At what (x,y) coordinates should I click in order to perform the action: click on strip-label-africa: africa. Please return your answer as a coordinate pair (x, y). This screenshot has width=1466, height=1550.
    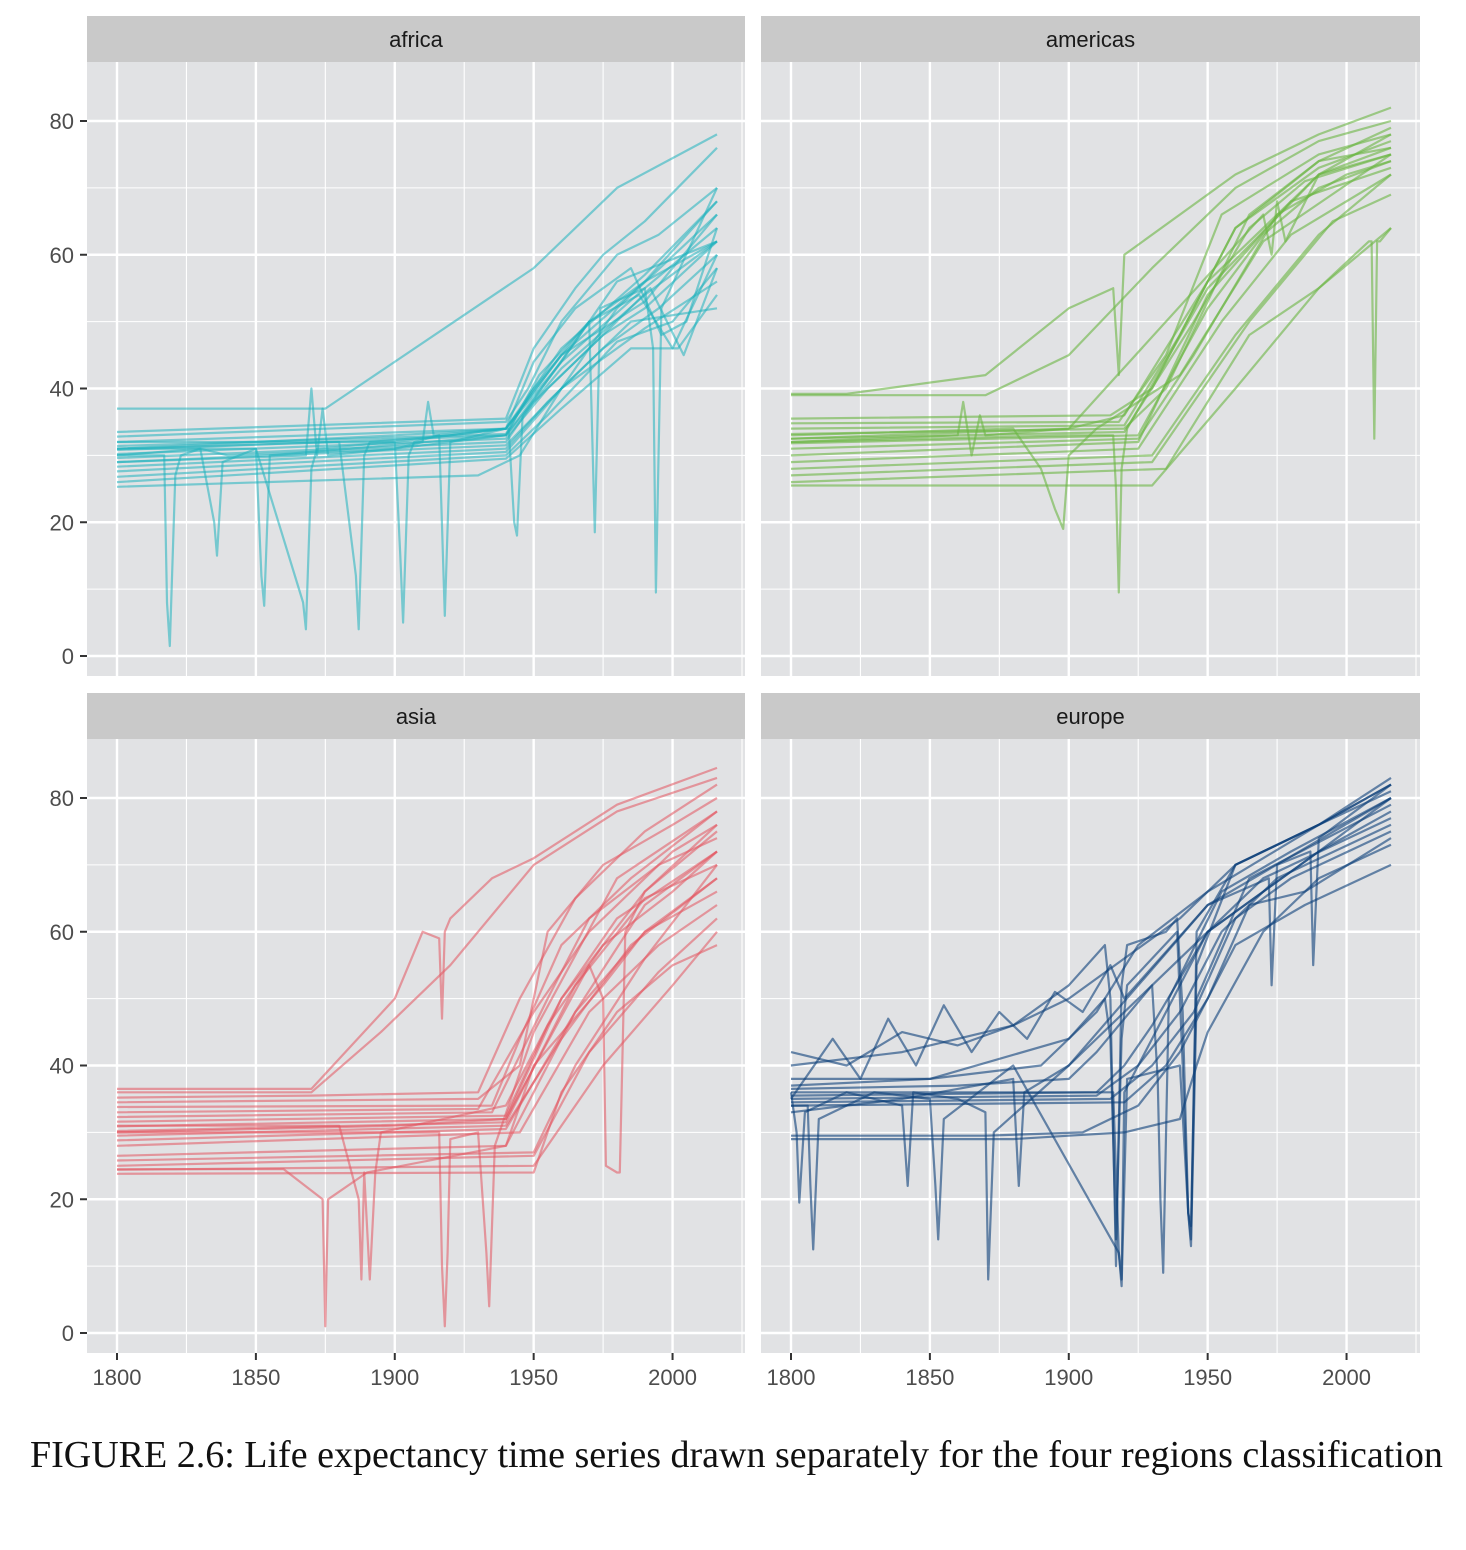
    Looking at the image, I should click on (416, 39).